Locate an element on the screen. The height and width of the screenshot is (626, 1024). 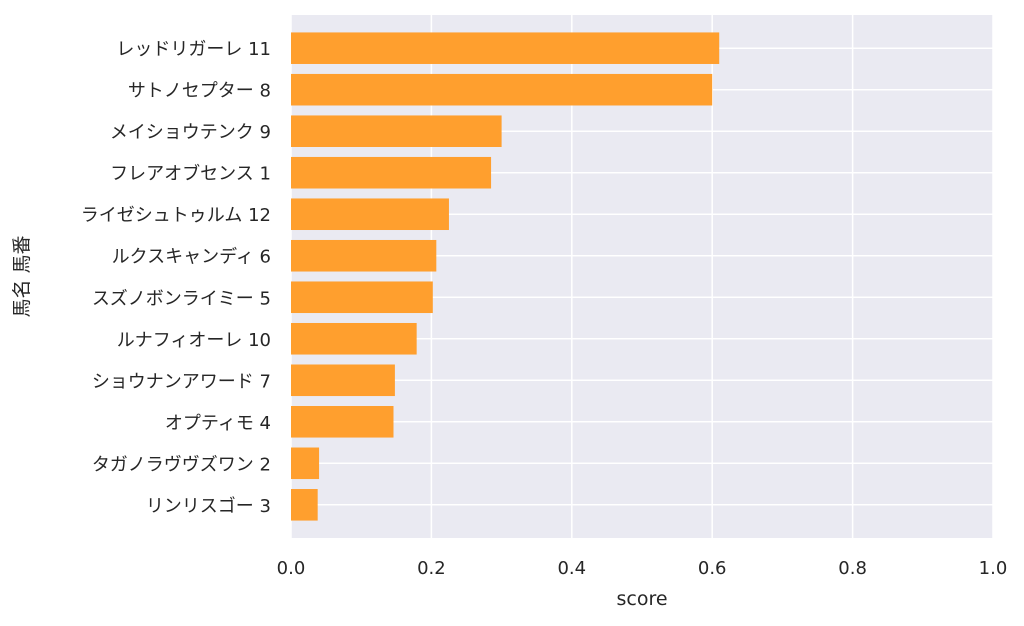
y-axis-label: 馬名 馬番 is located at coordinates (22, 276).